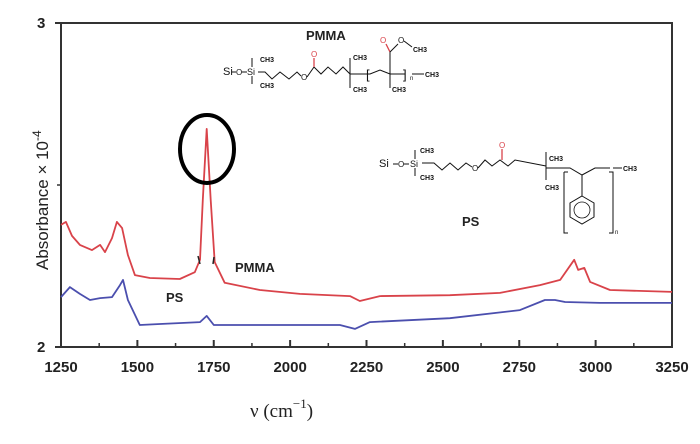 This screenshot has height=444, width=700. I want to click on y-tick-2: 2, so click(41, 347).